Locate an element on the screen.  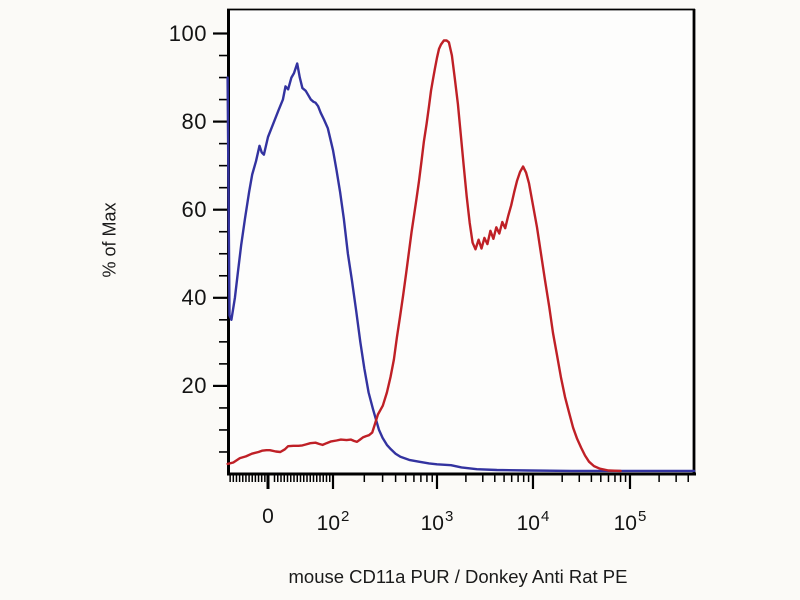
y-tick-label: 80 is located at coordinates (194, 121).